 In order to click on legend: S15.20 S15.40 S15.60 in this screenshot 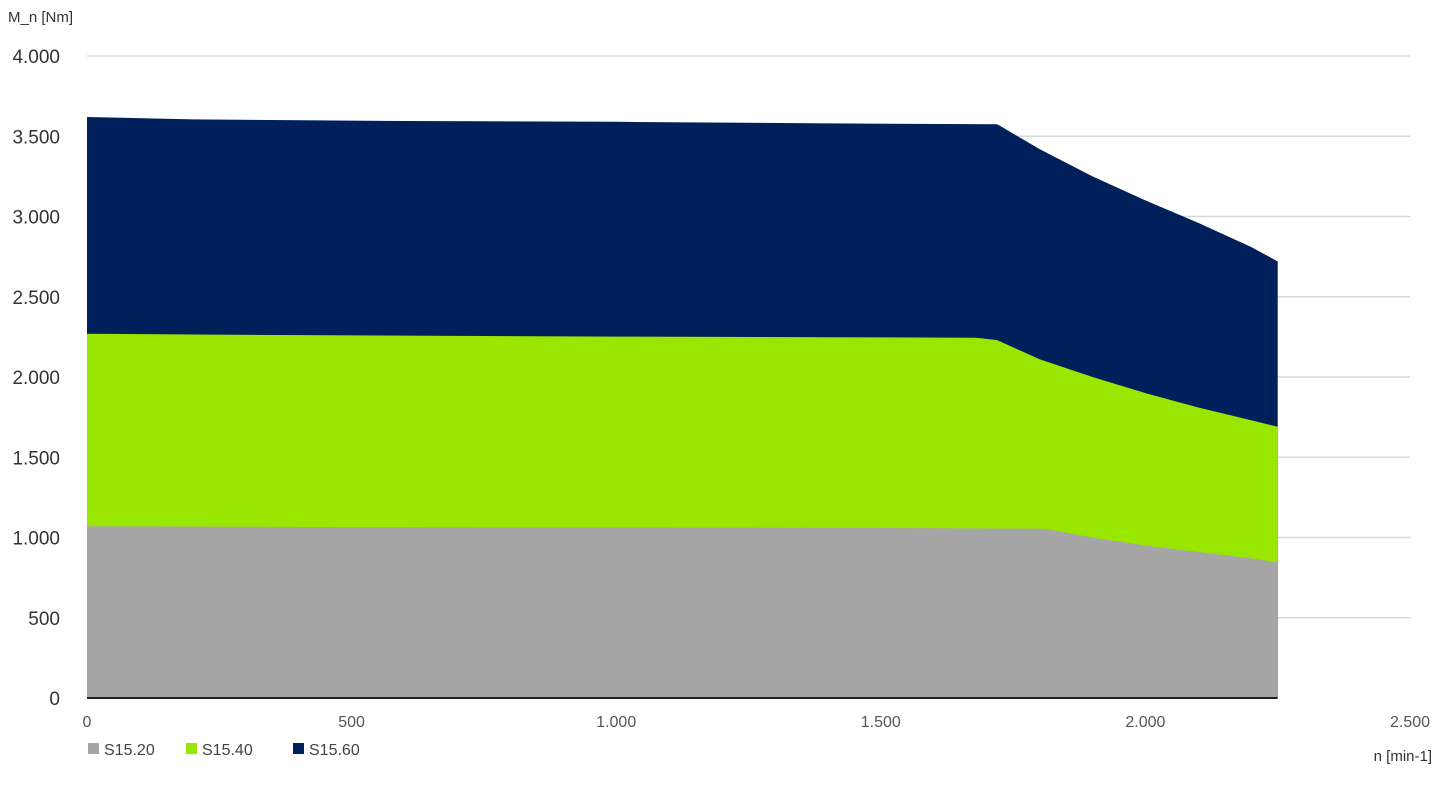, I will do `click(224, 750)`.